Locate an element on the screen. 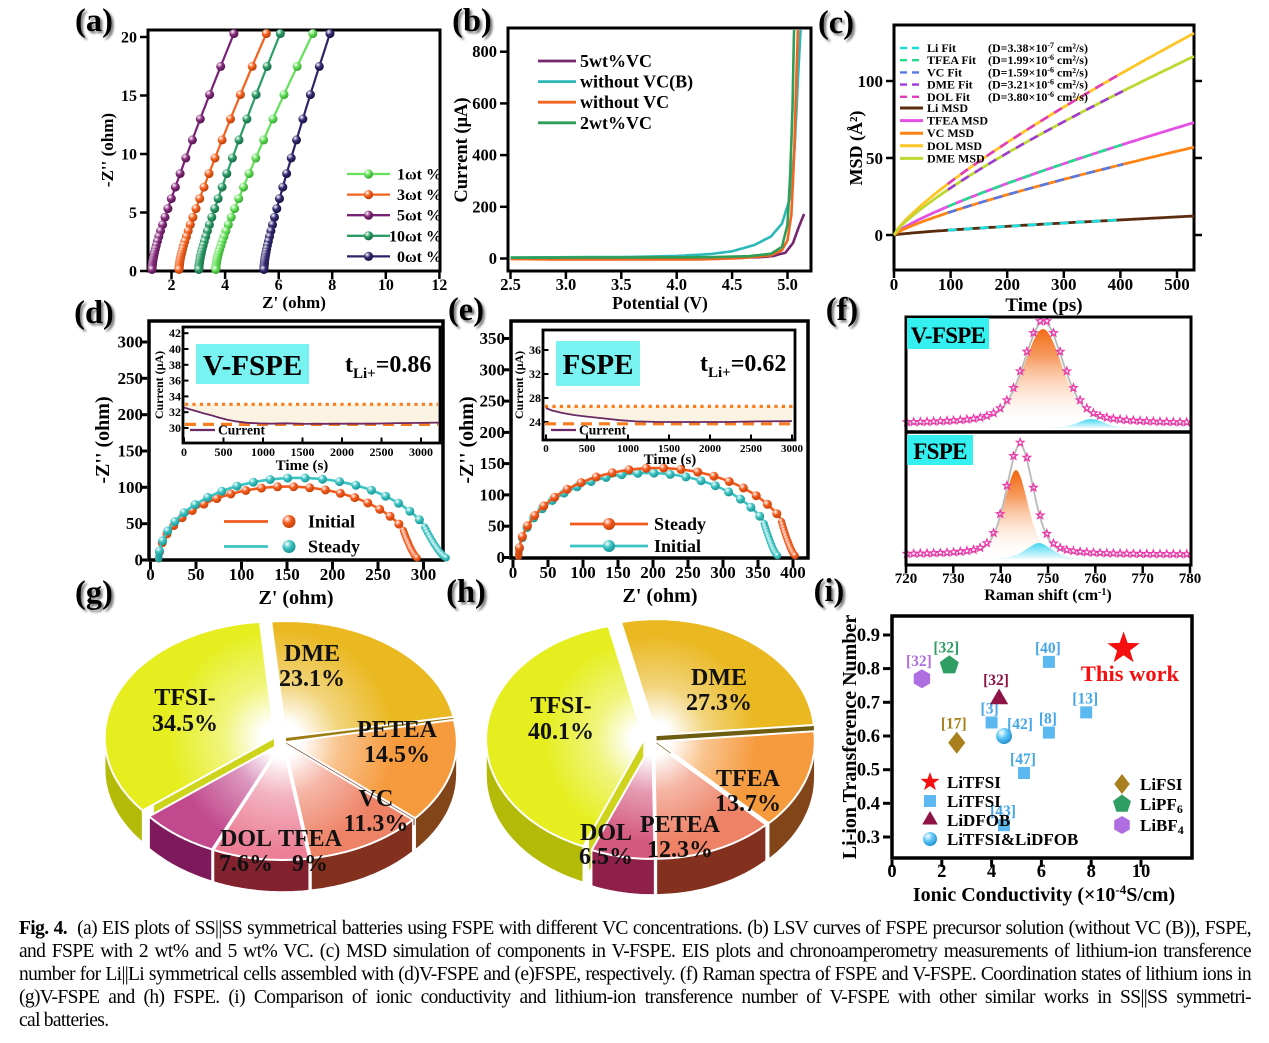 Image resolution: width=1269 pixels, height=1043 pixels. svg-text: 0.4 is located at coordinates (868, 804).